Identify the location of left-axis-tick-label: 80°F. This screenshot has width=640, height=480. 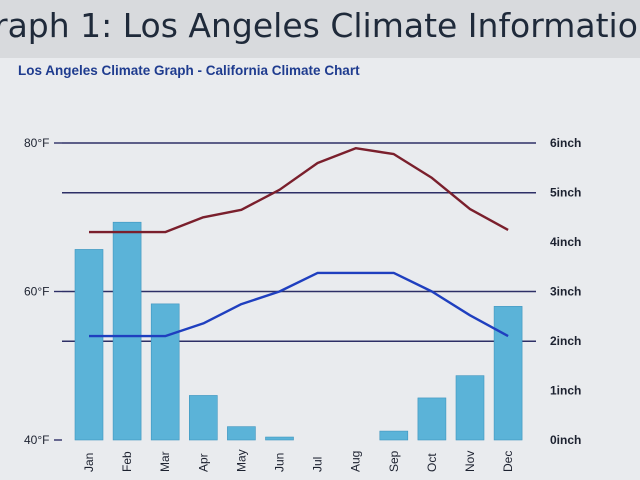
(36, 143).